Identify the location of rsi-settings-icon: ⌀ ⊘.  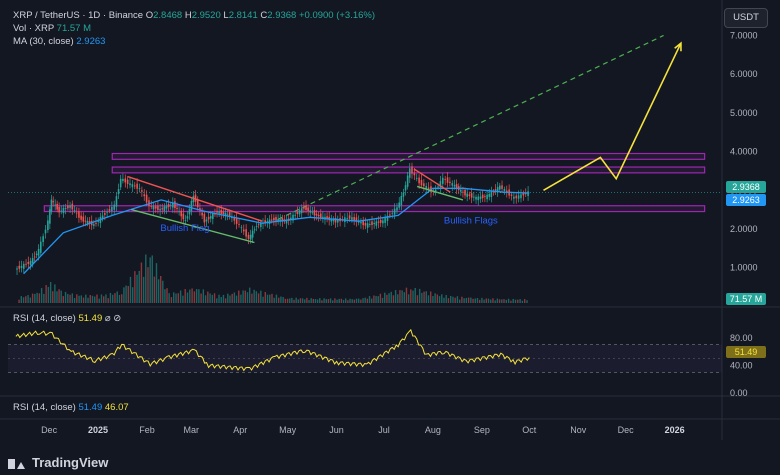
(113, 318).